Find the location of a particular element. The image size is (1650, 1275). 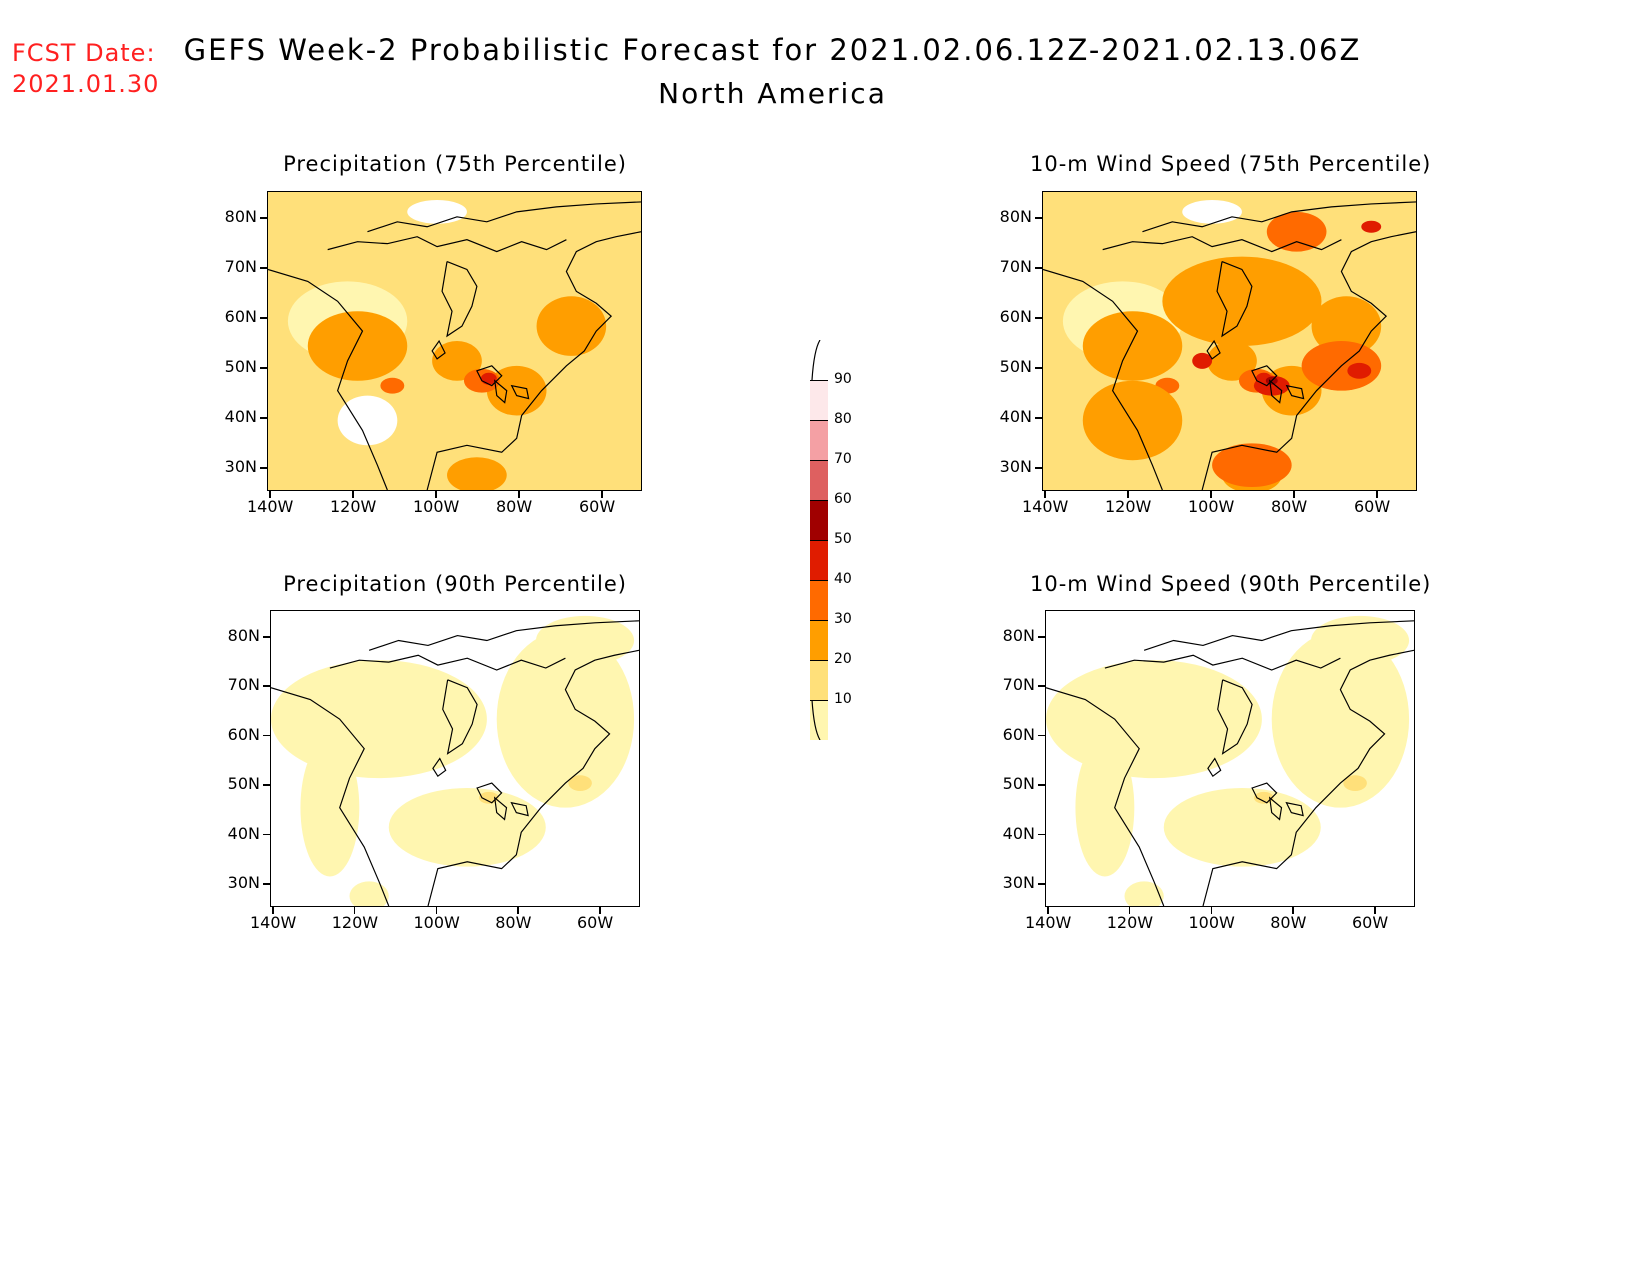

colorbar-label: 70 is located at coordinates (843, 459).